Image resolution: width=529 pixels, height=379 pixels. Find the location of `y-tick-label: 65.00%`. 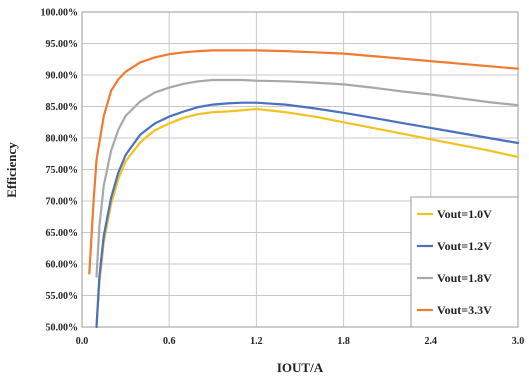

y-tick-label: 65.00% is located at coordinates (62, 233).